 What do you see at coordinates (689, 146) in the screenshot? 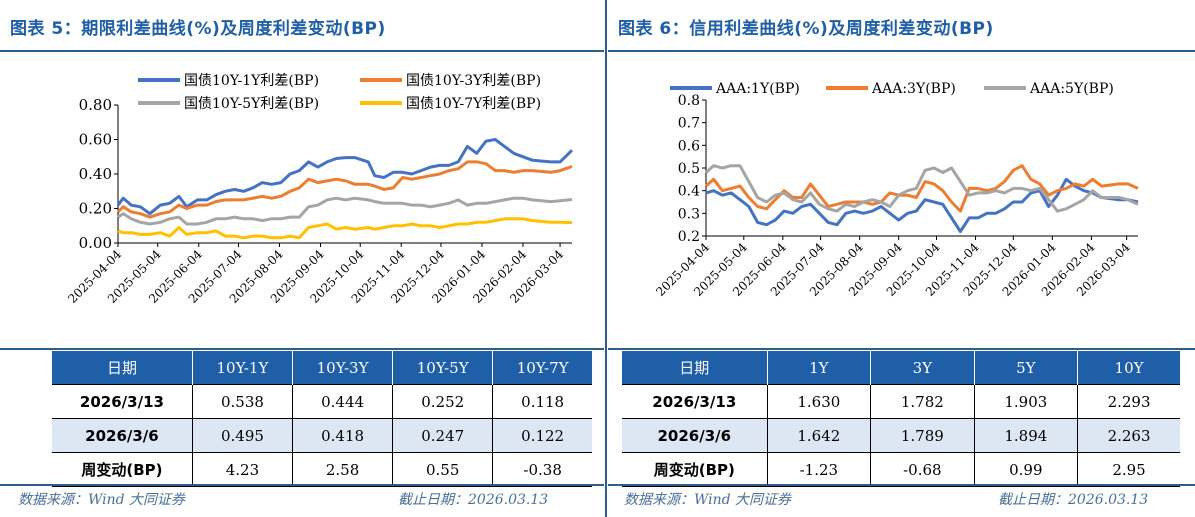
I see `y-tick-label: 0.6` at bounding box center [689, 146].